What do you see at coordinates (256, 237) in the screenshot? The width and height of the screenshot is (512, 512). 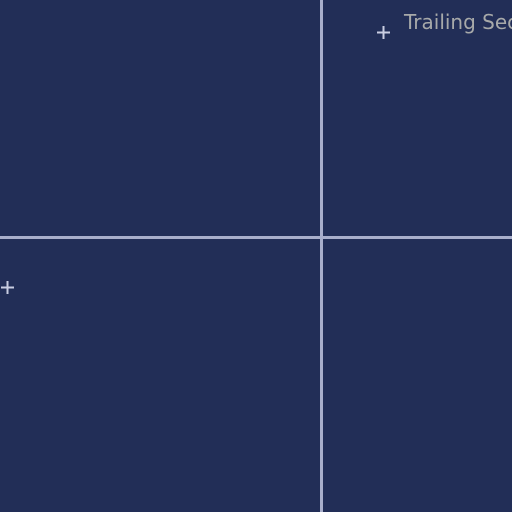 I see `horizontal-guide-line` at bounding box center [256, 237].